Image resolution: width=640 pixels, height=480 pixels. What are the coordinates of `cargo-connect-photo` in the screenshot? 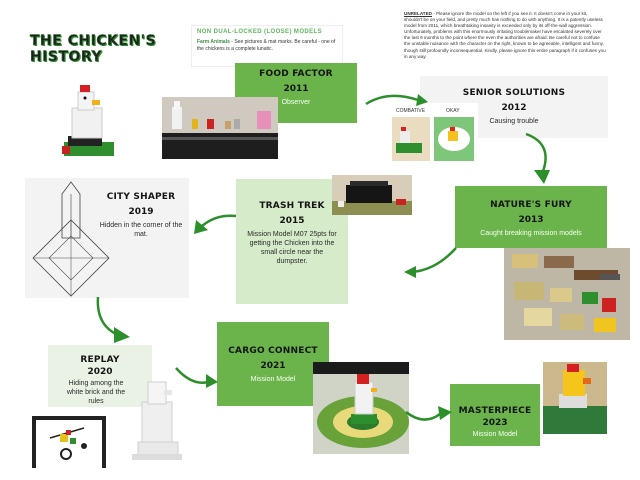 It's located at (361, 408).